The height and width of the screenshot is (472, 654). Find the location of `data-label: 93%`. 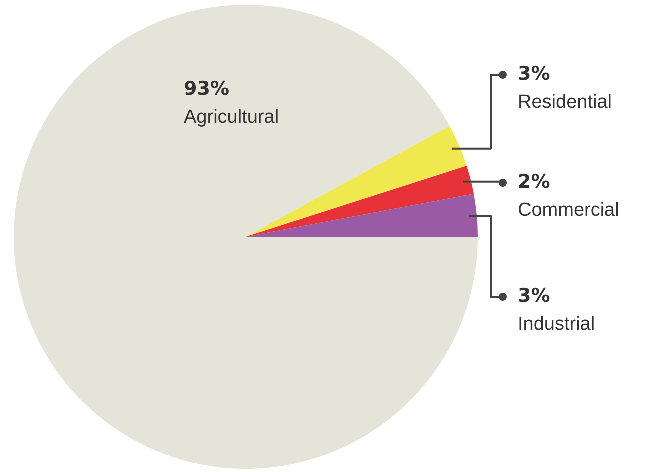

data-label: 93% is located at coordinates (207, 89).